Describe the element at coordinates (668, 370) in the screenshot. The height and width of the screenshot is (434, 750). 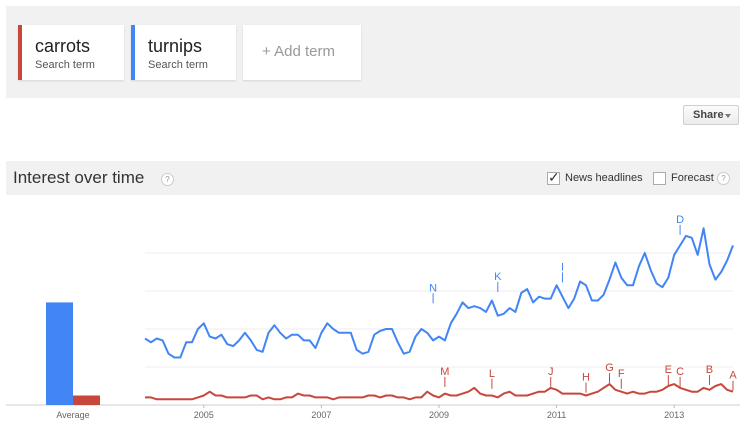
I see `news-marker-letter: E` at that location.